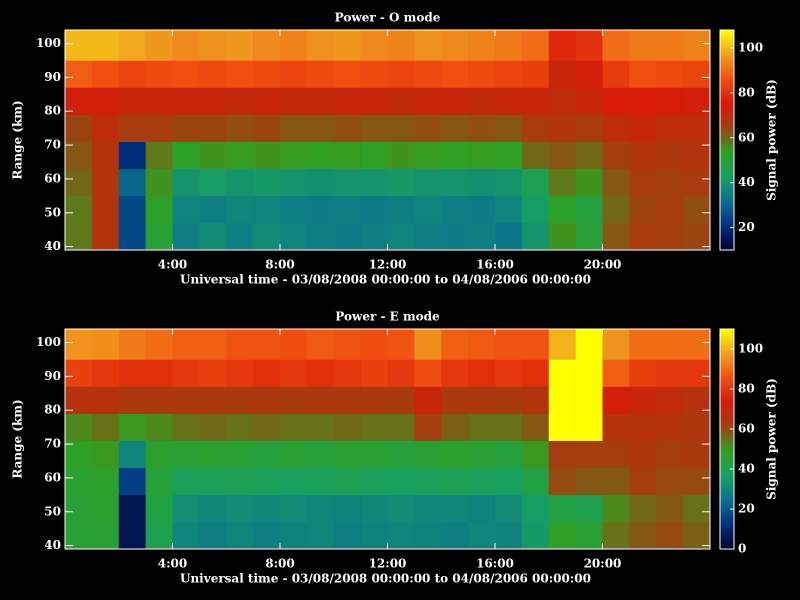 This screenshot has width=800, height=600. I want to click on x-tick-label: 16:00, so click(495, 265).